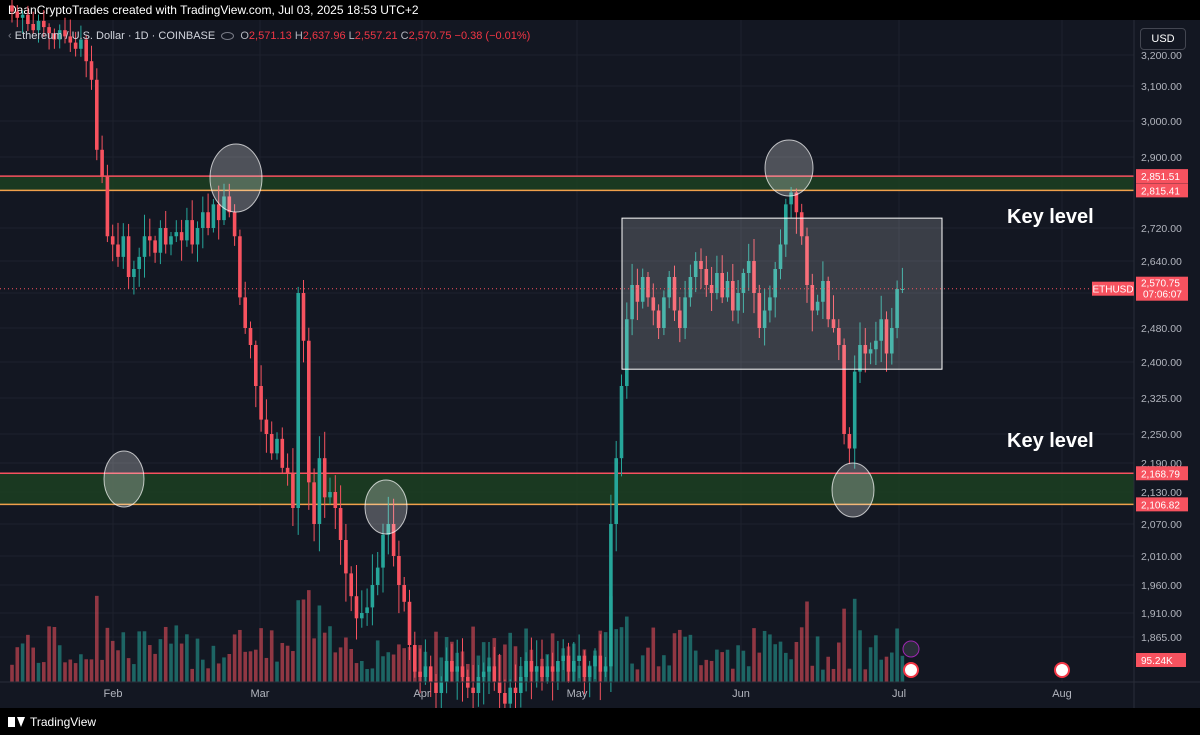 The width and height of the screenshot is (1200, 735). What do you see at coordinates (1163, 39) in the screenshot?
I see `currency-button: USD` at bounding box center [1163, 39].